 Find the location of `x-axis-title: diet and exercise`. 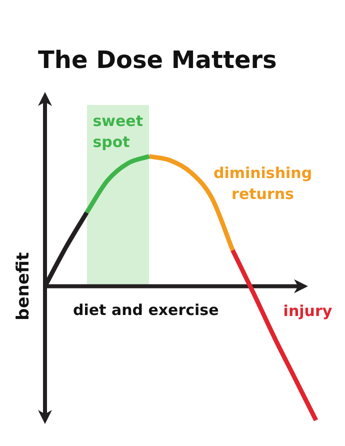

x-axis-title: diet and exercise is located at coordinates (146, 309).